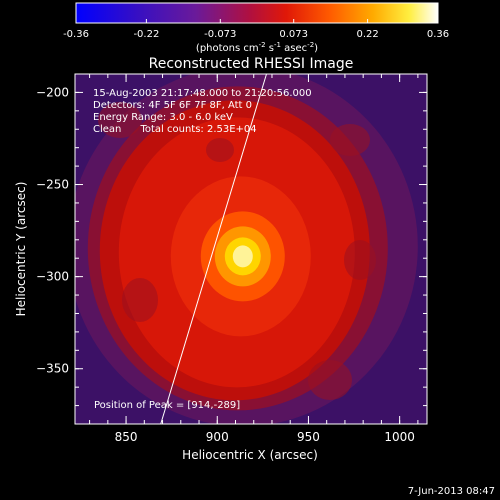 The image size is (500, 500). Describe the element at coordinates (163, 117) in the screenshot. I see `annotation-energy: Energy Range: 3.0 - 6.0 keV` at that location.